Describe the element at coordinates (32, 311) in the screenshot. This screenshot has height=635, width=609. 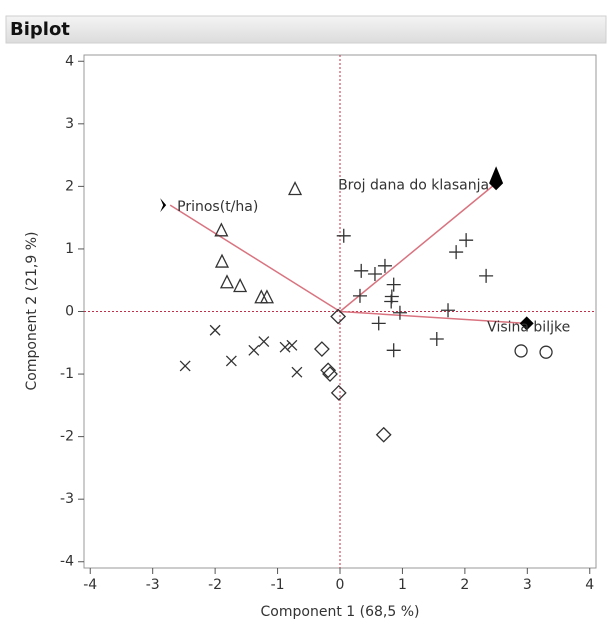
I see `y-axis-label: Component 2 (21,9 %)` at that location.